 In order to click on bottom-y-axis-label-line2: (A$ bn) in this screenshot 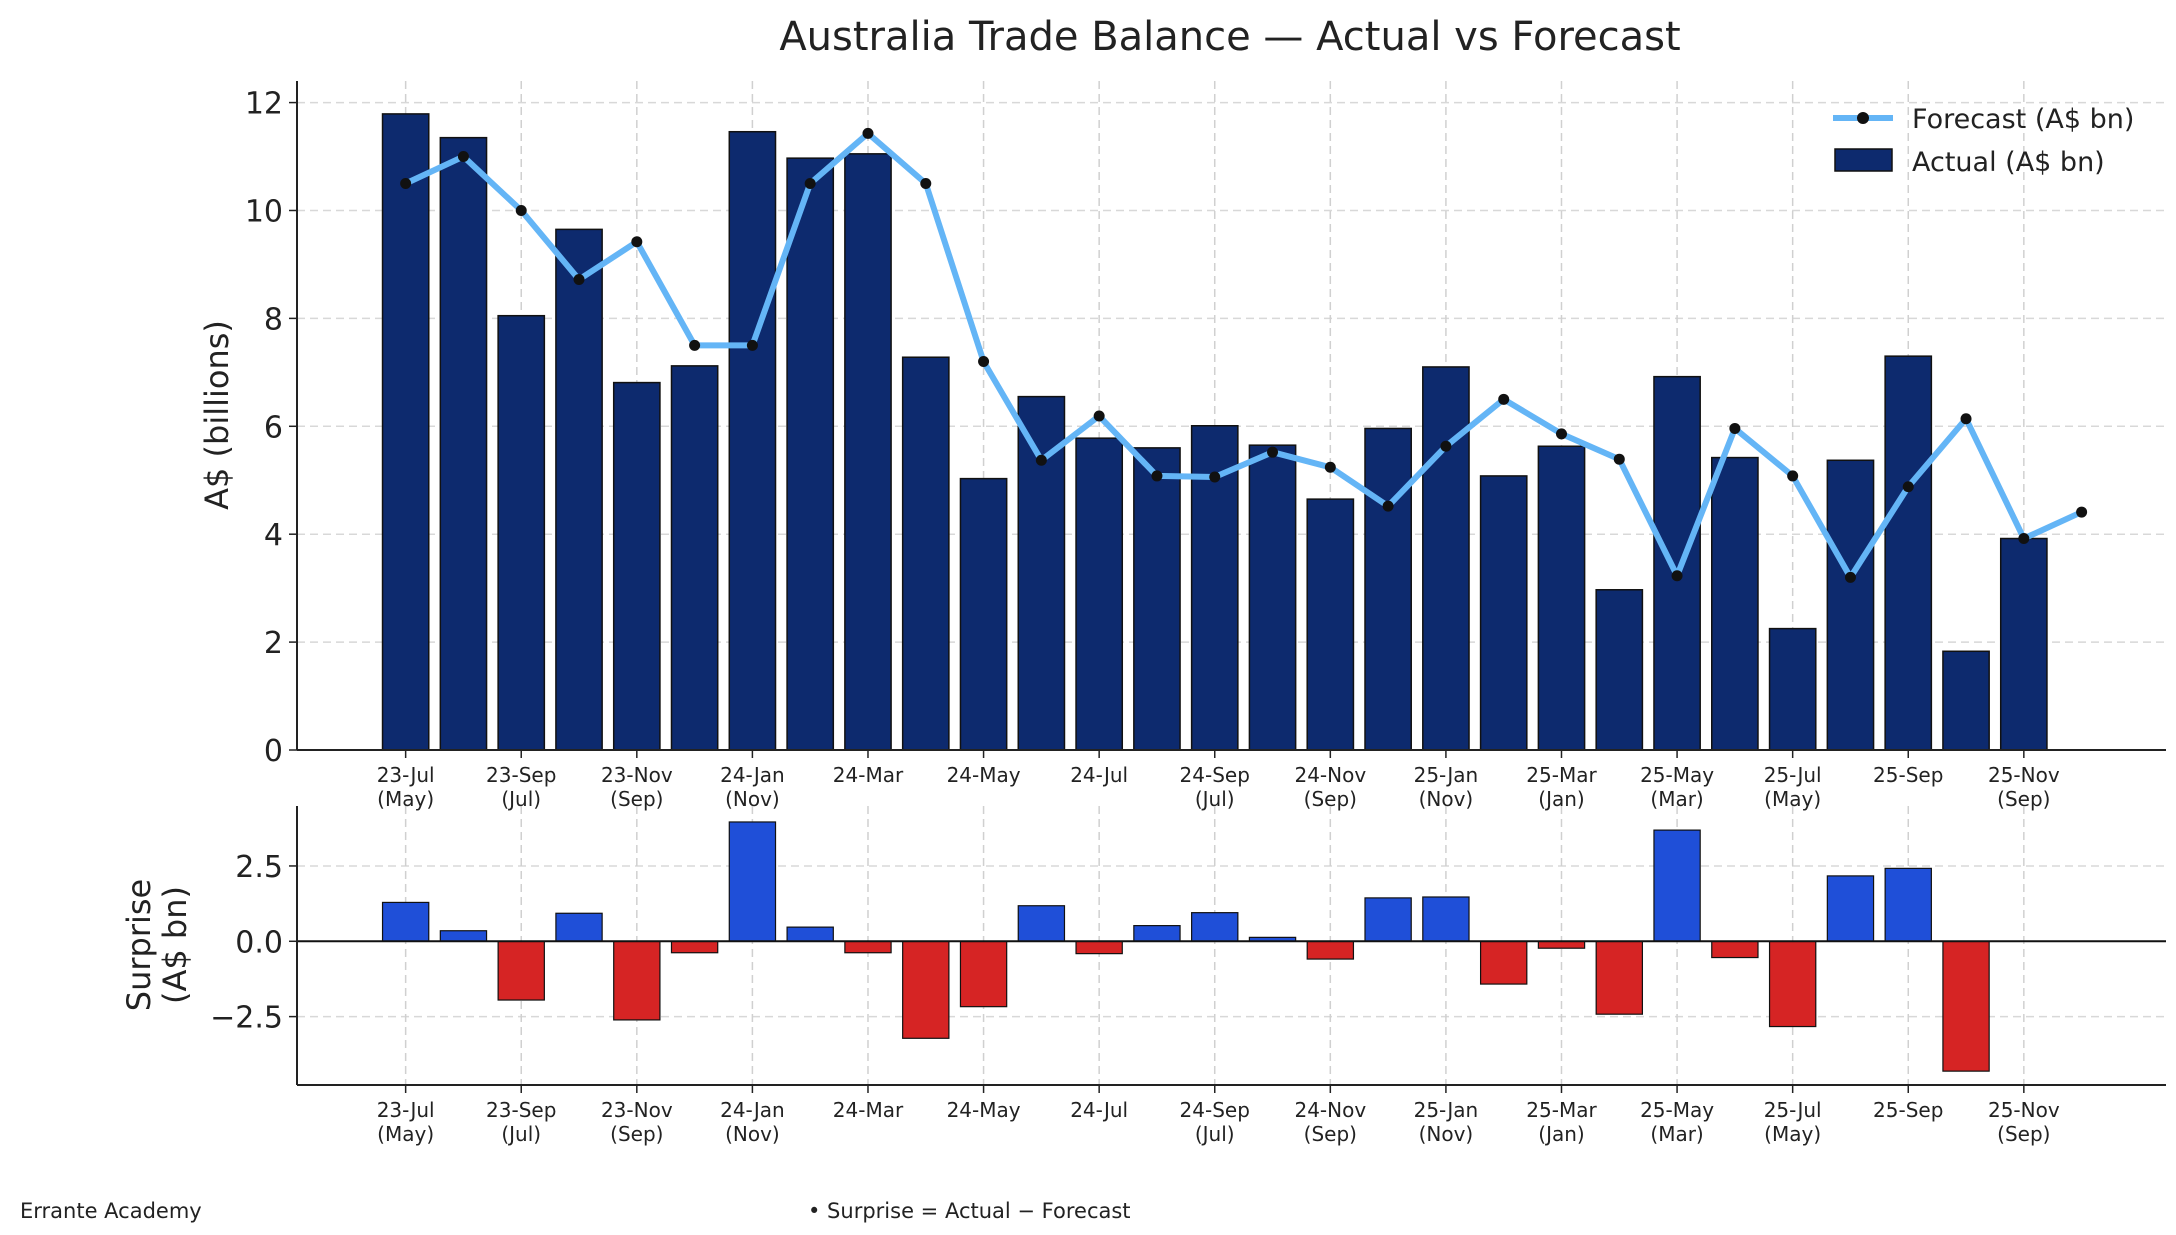, I will do `click(175, 945)`.